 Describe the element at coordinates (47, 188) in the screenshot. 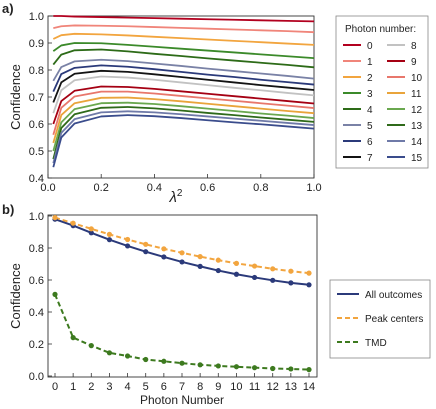

I see `panel-a-x-tick-label: 0.0` at that location.